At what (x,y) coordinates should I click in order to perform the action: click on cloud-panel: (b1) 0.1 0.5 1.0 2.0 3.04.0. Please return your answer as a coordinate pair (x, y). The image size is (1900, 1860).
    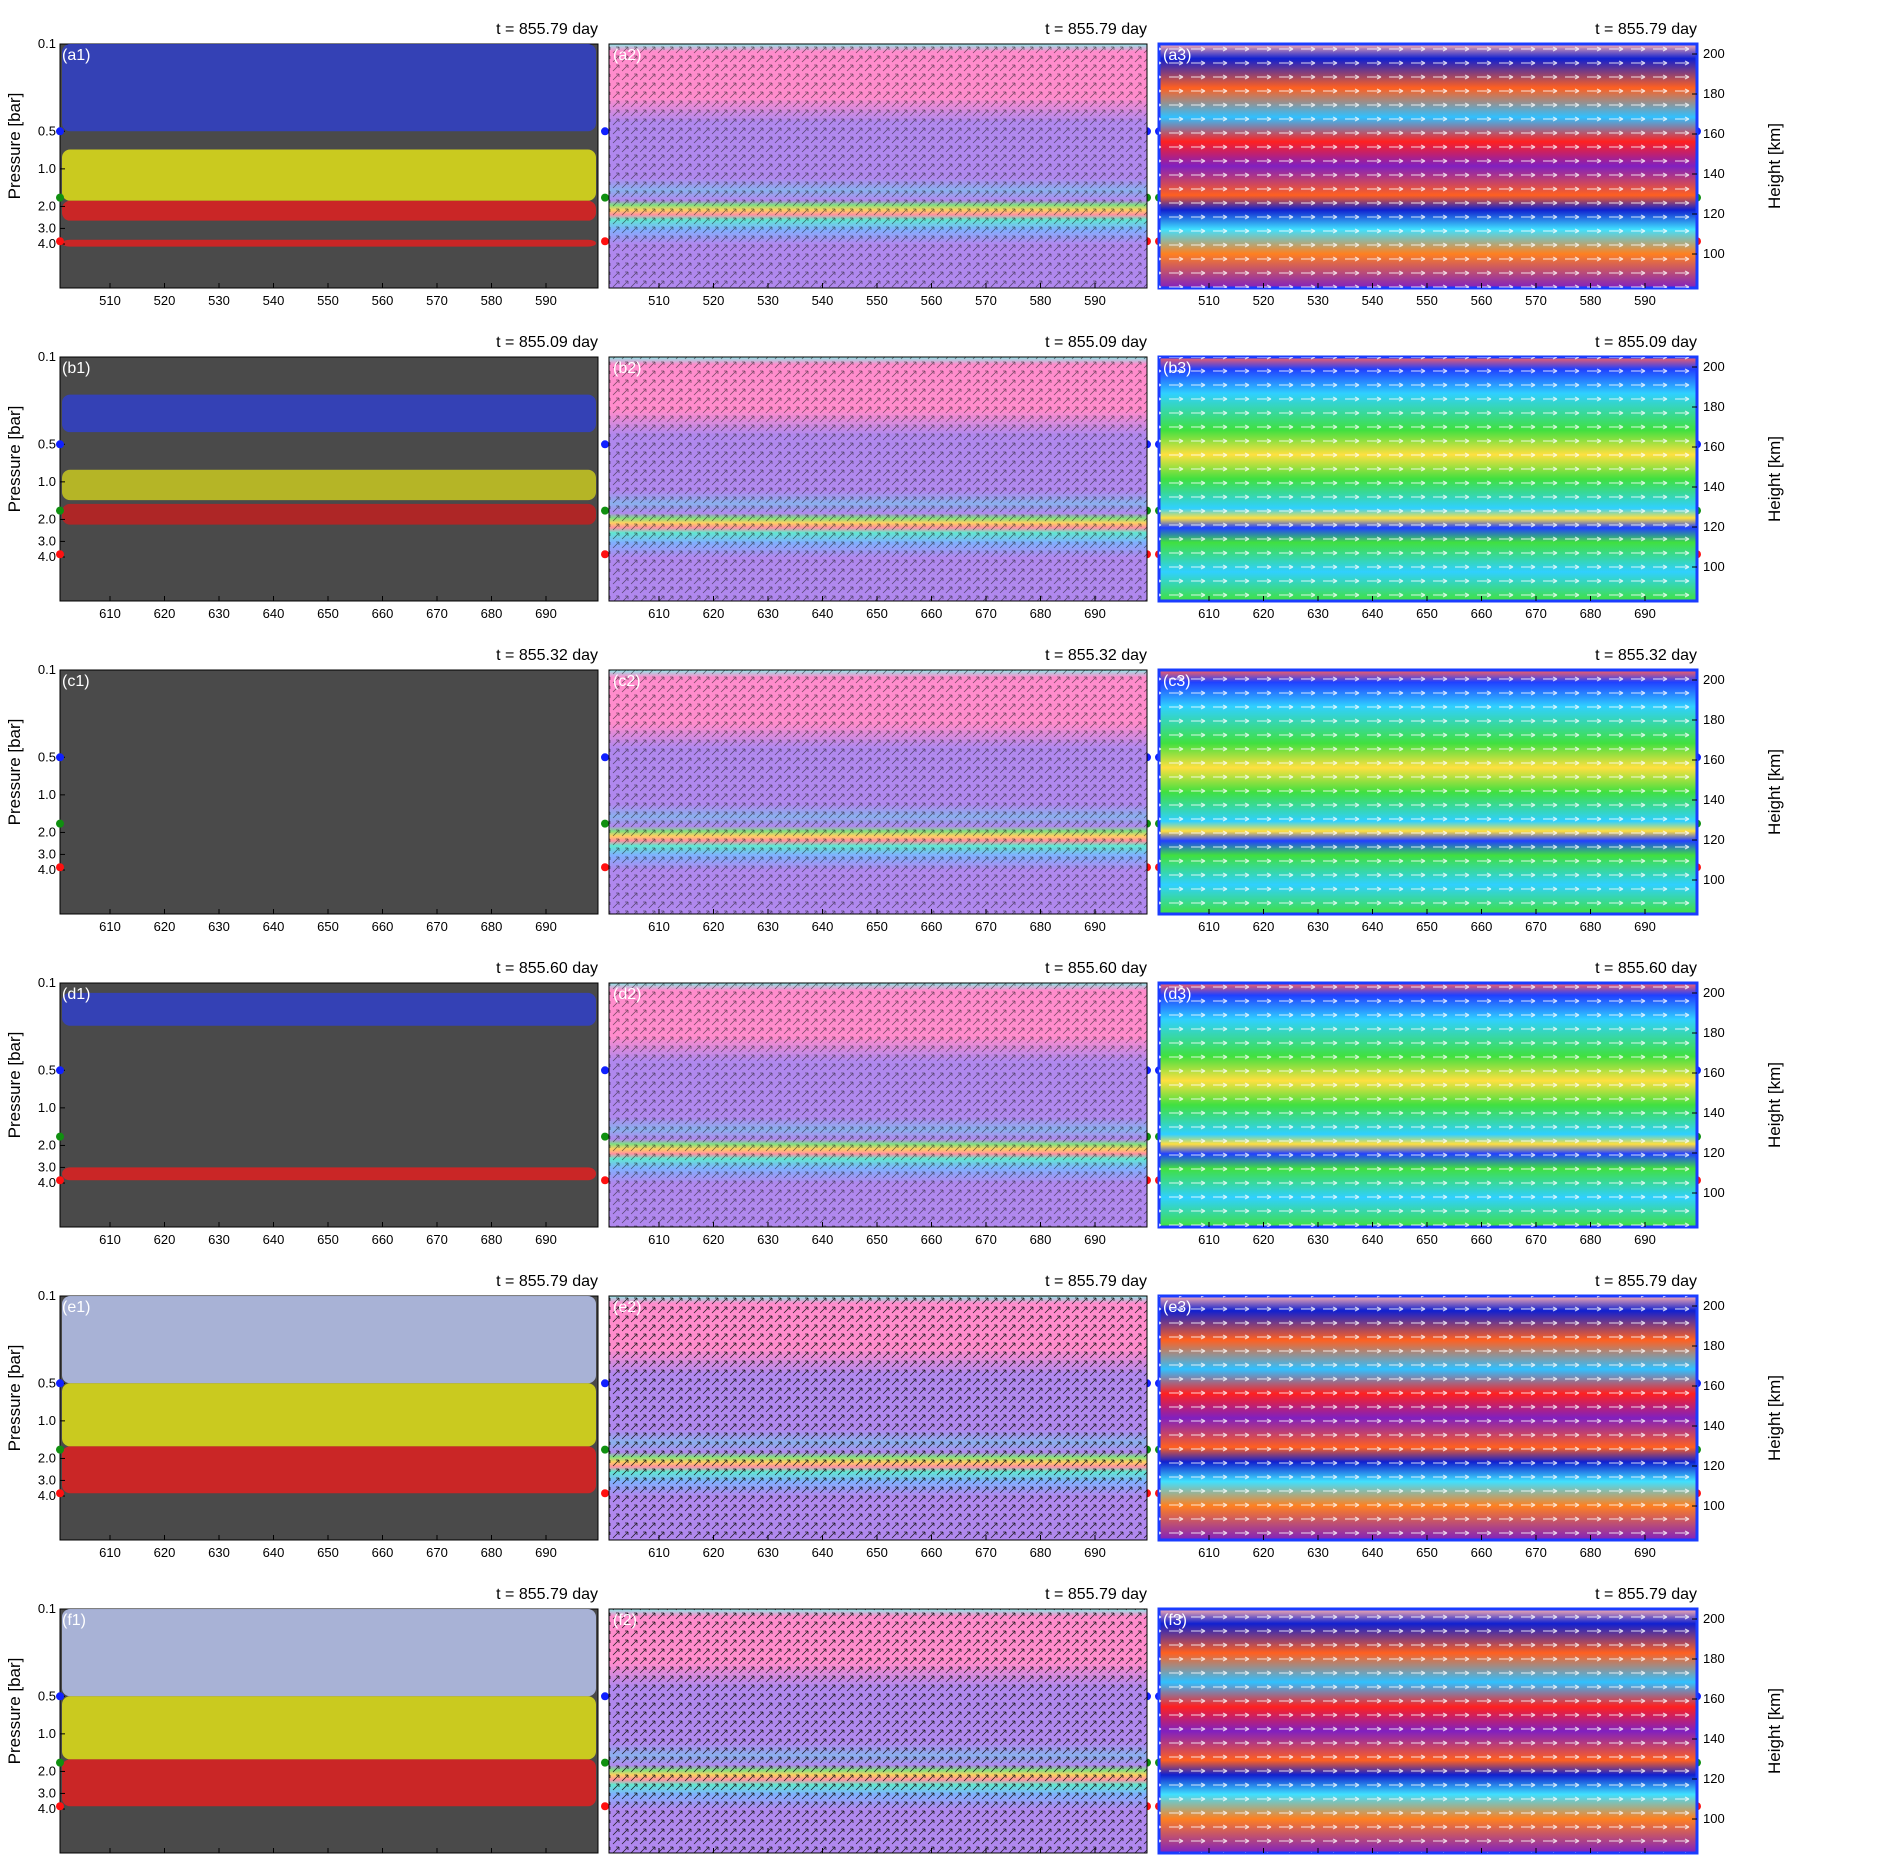
    Looking at the image, I should click on (318, 475).